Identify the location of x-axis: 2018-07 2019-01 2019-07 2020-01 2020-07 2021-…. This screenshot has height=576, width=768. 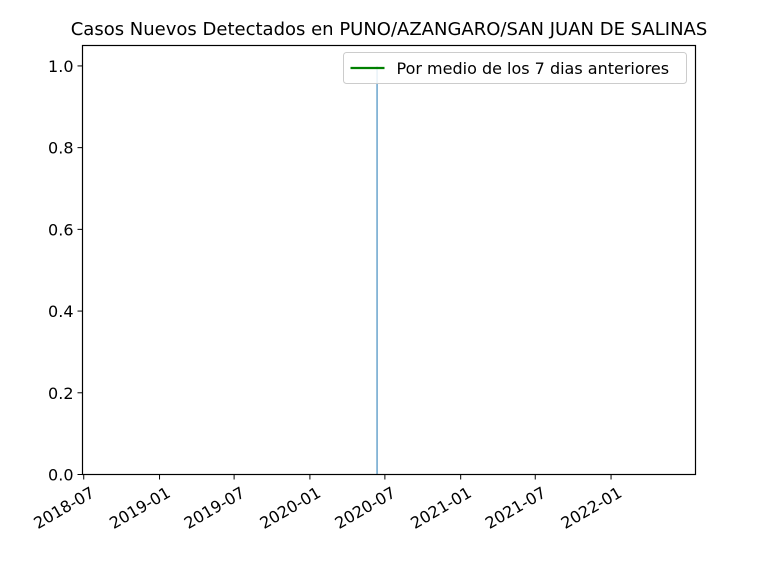
(327, 503).